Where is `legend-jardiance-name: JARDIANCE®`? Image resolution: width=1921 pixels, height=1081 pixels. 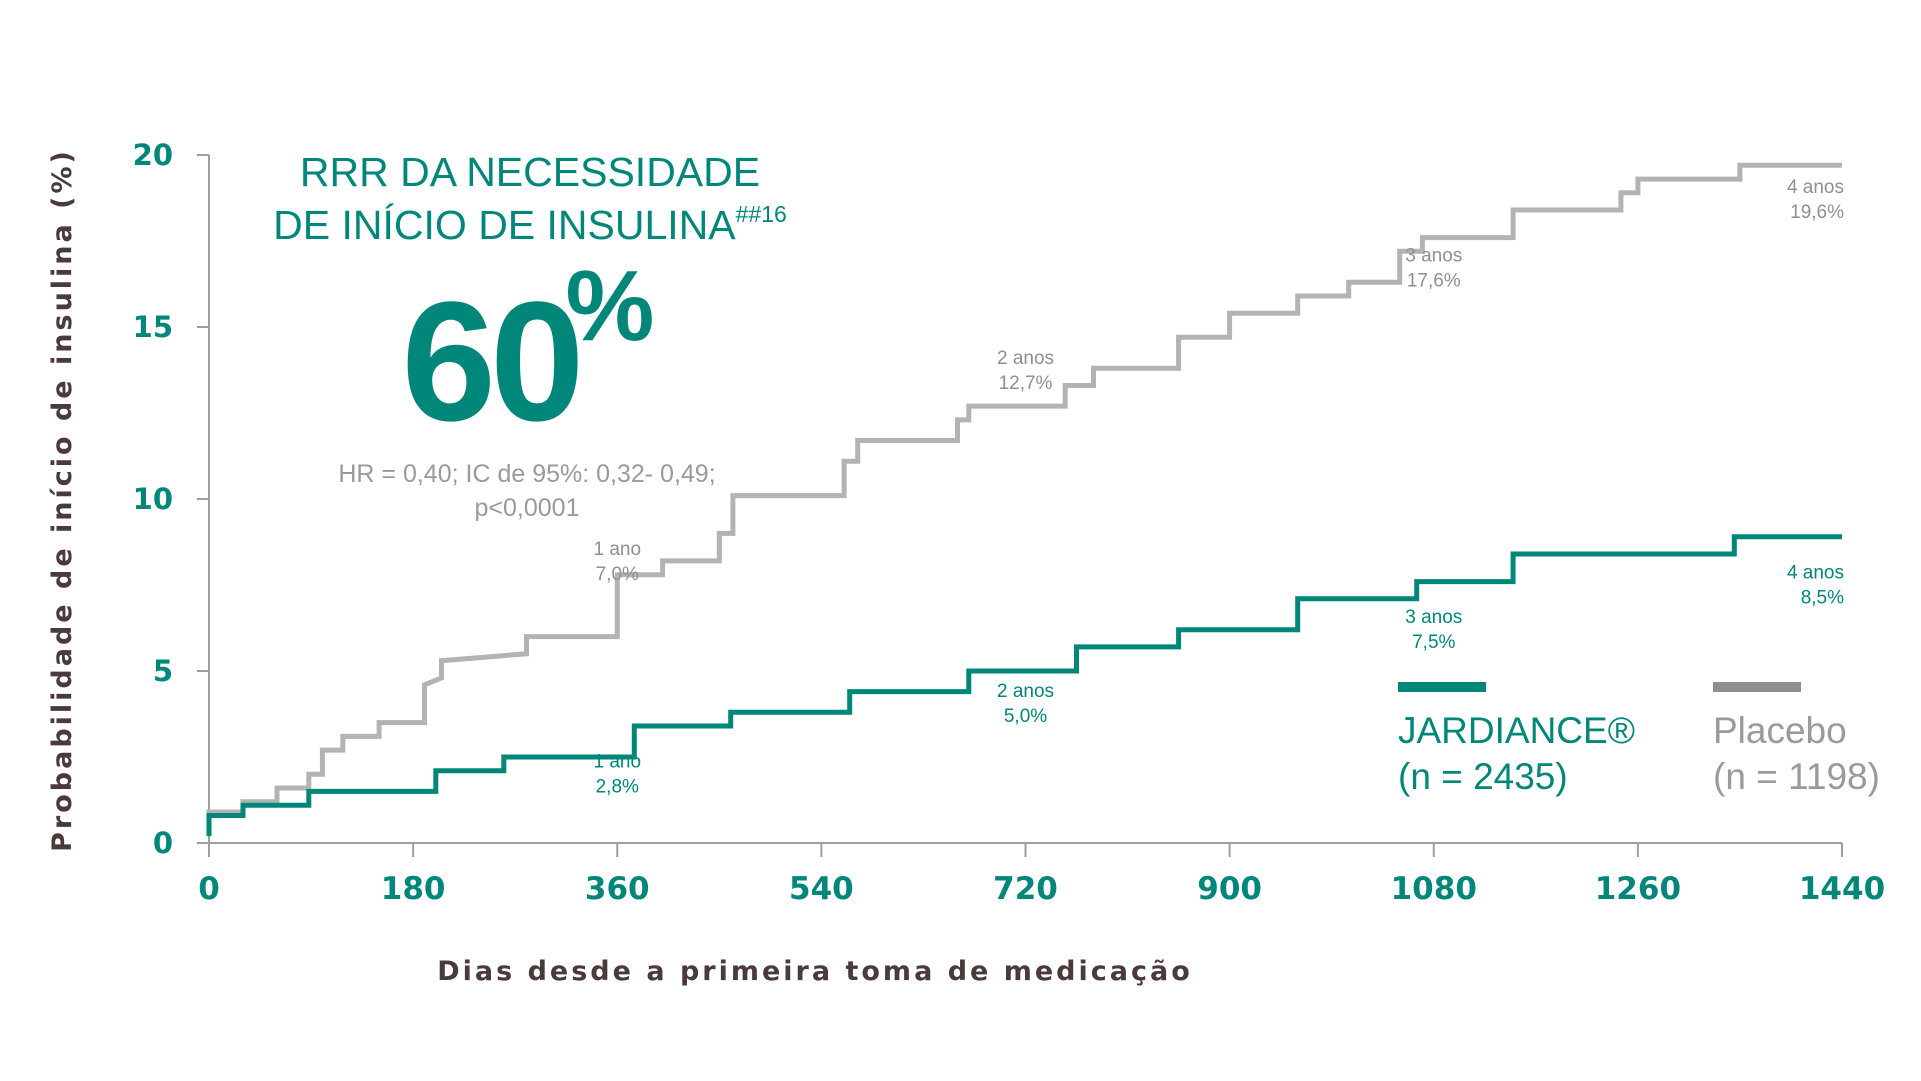
legend-jardiance-name: JARDIANCE® is located at coordinates (1516, 730).